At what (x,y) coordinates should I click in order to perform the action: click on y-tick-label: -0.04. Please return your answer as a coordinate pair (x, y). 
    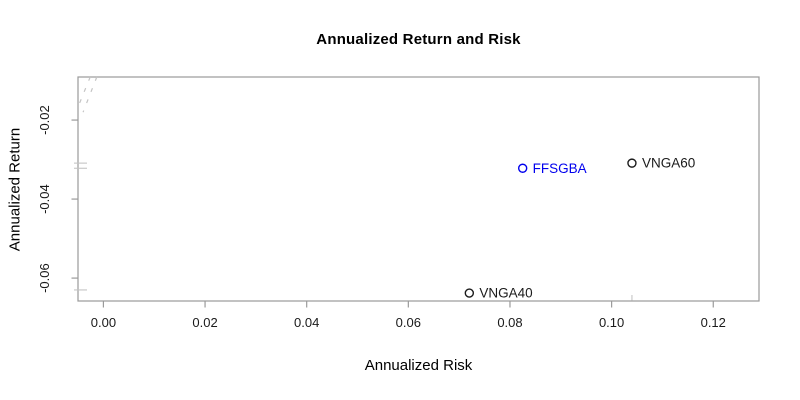
    Looking at the image, I should click on (44, 199).